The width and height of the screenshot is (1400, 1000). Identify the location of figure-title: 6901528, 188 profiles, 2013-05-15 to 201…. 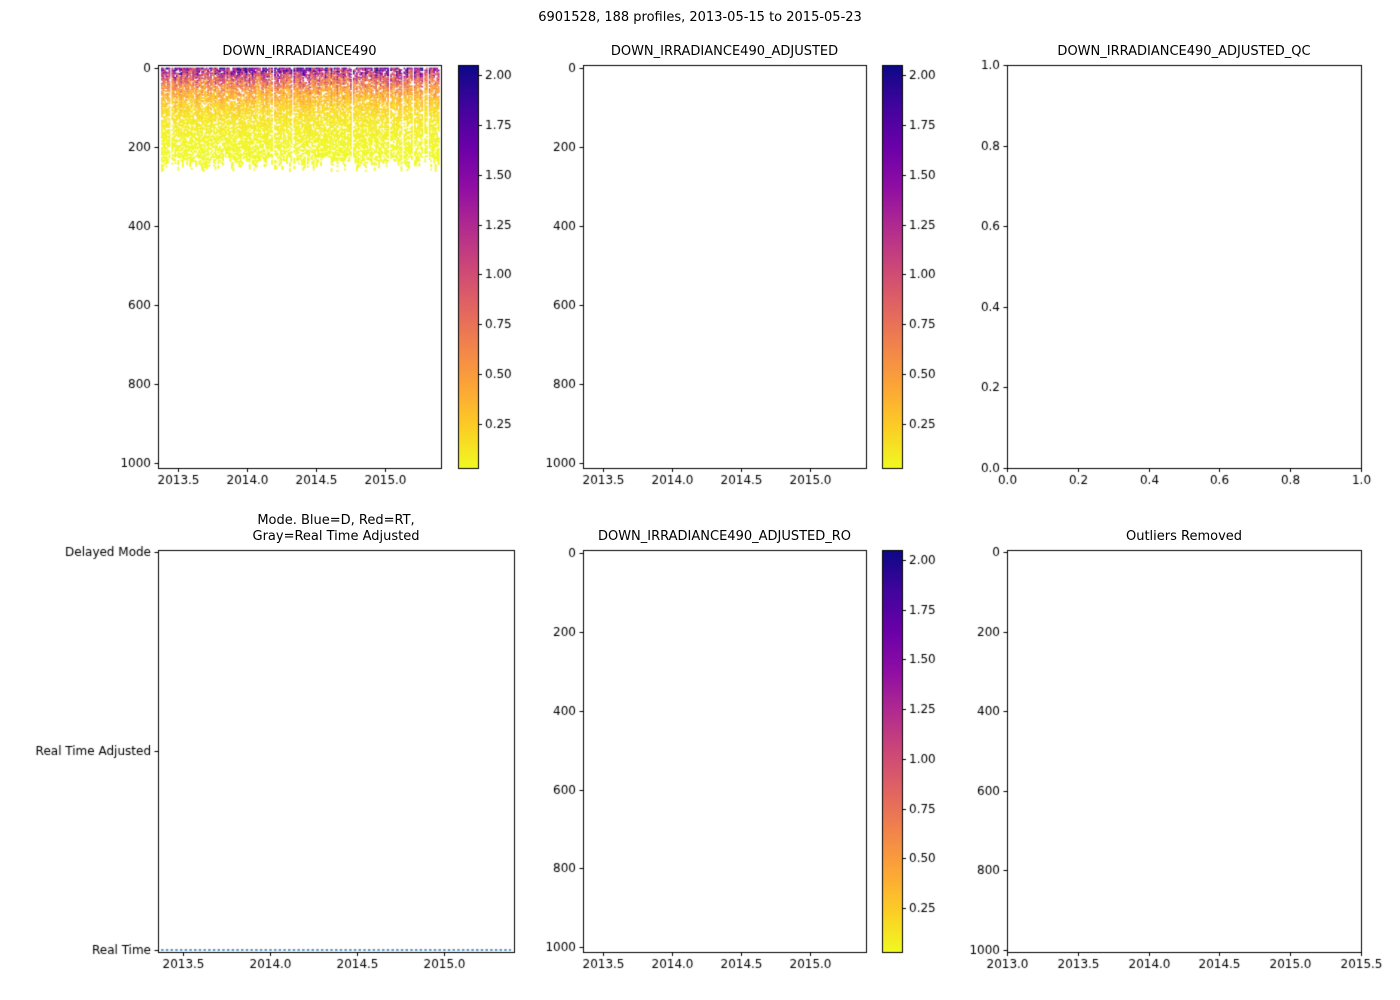
(700, 17).